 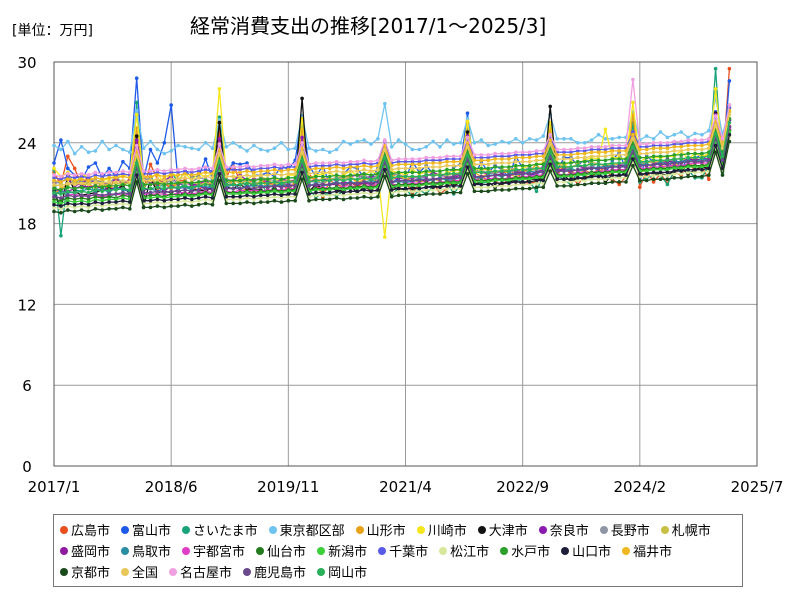 What do you see at coordinates (522, 487) in the screenshot?
I see `x-tick-label: 2022/9` at bounding box center [522, 487].